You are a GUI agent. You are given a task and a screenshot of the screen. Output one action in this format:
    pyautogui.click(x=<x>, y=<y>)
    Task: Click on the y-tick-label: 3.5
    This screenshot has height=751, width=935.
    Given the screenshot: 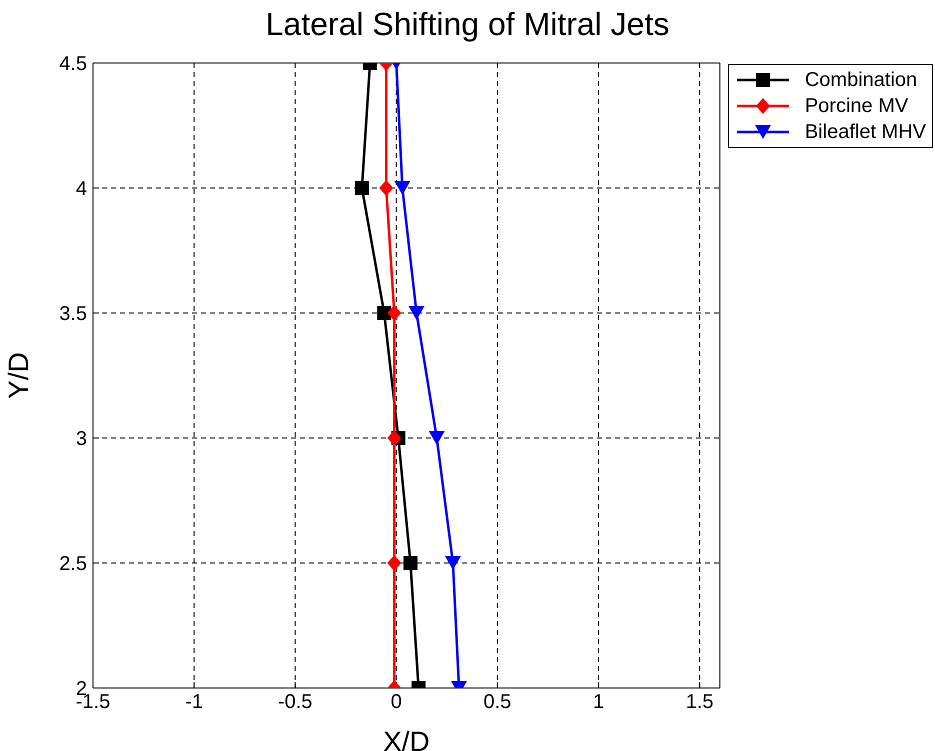 What is the action you would take?
    pyautogui.click(x=73, y=314)
    